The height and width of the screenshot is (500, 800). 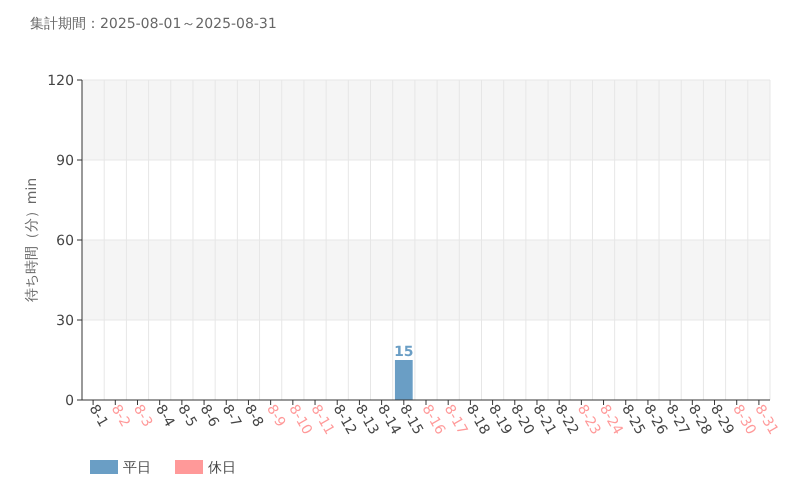 I want to click on y-tick-label: 90, so click(x=65, y=160).